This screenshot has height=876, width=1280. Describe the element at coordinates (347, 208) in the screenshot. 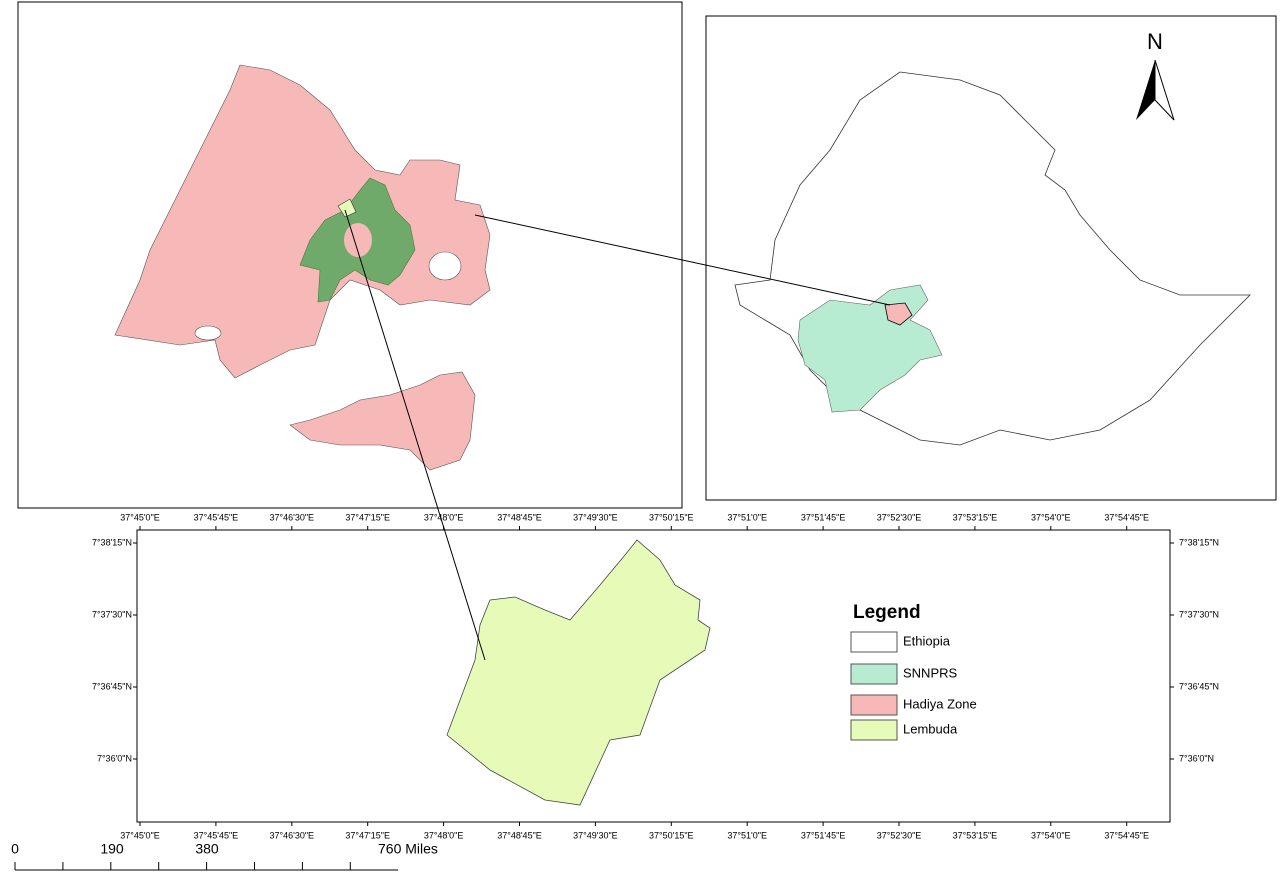

I see `lembuda-small` at that location.